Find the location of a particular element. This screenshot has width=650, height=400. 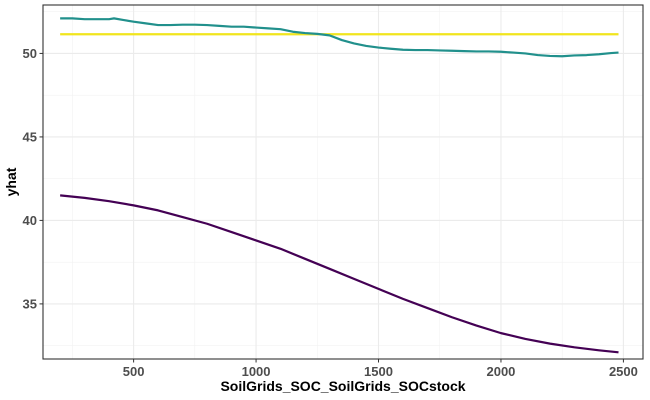

x-tick-label: 500 is located at coordinates (134, 371).